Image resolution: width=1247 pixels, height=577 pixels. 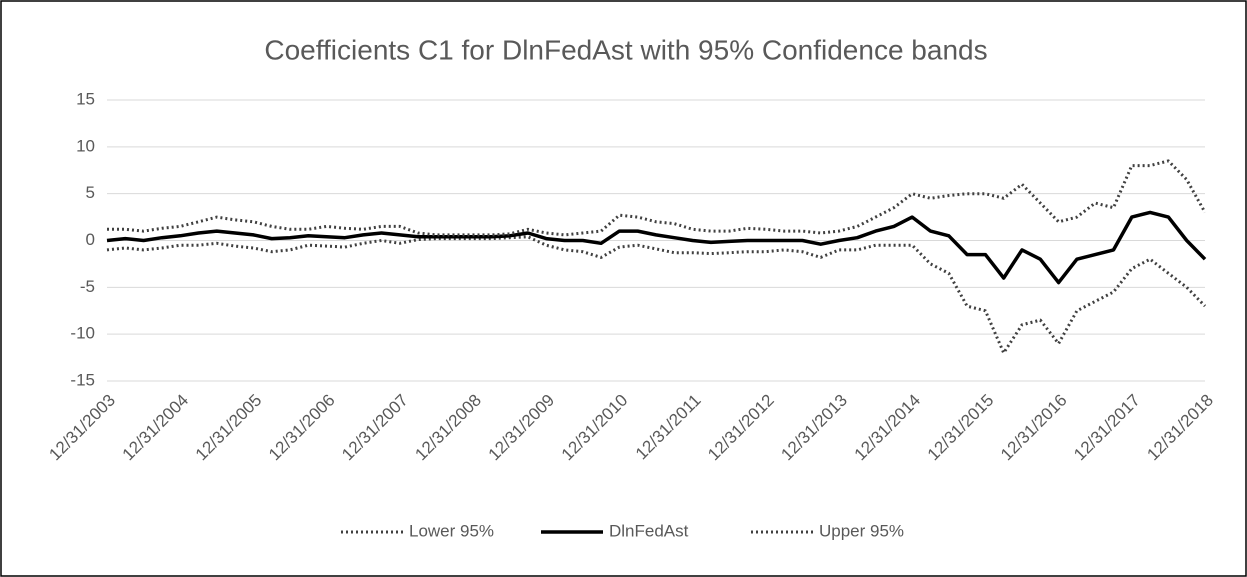 I want to click on legend-label: Upper 95%, so click(x=861, y=530).